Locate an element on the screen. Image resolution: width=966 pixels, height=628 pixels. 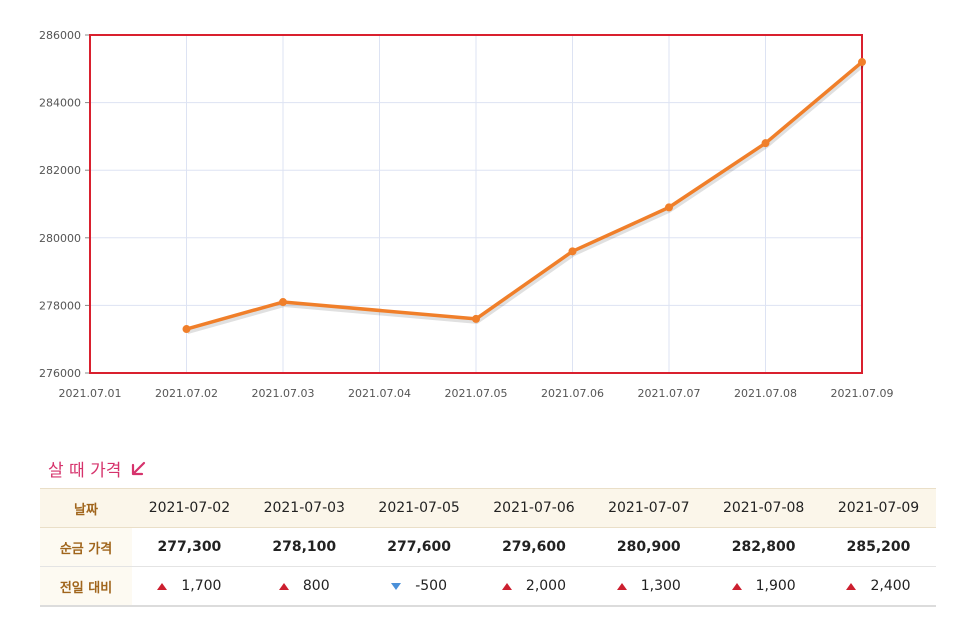
date-cell: 2021-07-02 is located at coordinates (189, 508).